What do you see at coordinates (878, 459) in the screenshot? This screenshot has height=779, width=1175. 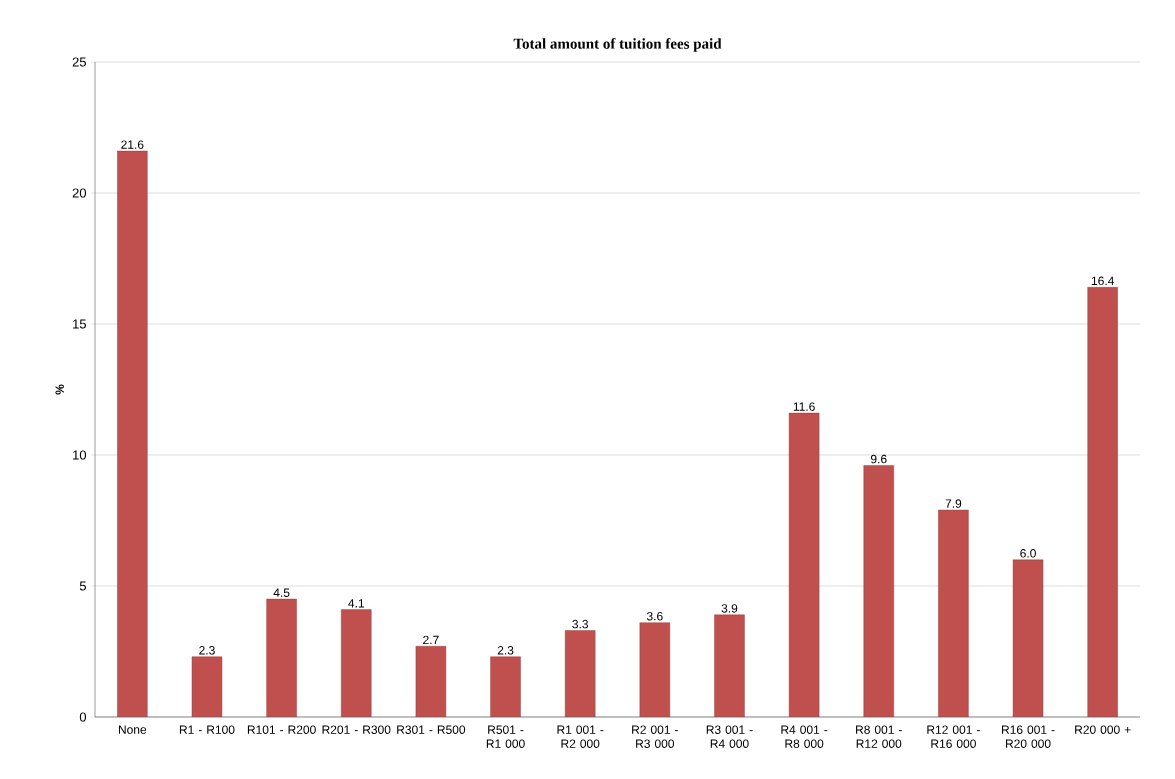 I see `data-label: 9.6` at bounding box center [878, 459].